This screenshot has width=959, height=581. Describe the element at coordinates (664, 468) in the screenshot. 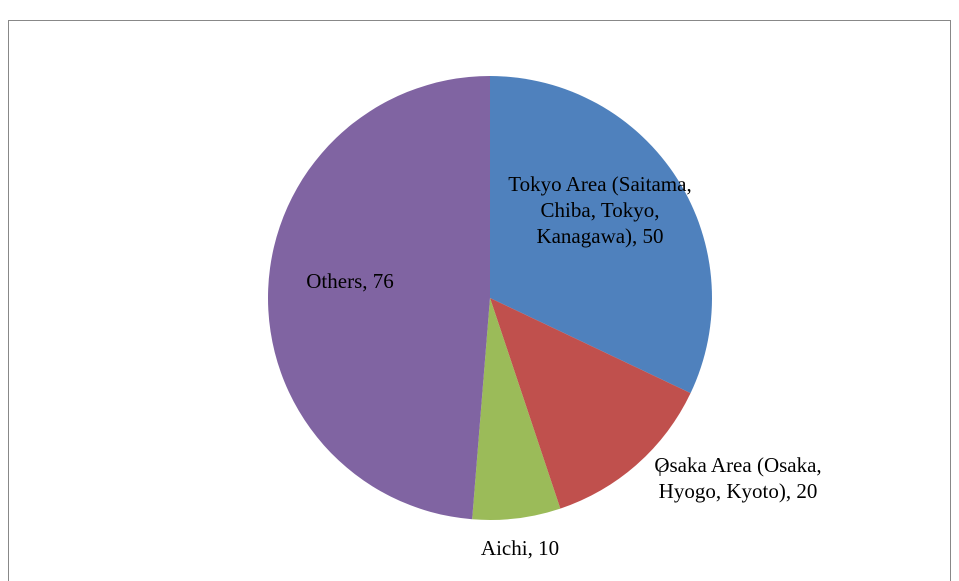

I see `leader-line` at that location.